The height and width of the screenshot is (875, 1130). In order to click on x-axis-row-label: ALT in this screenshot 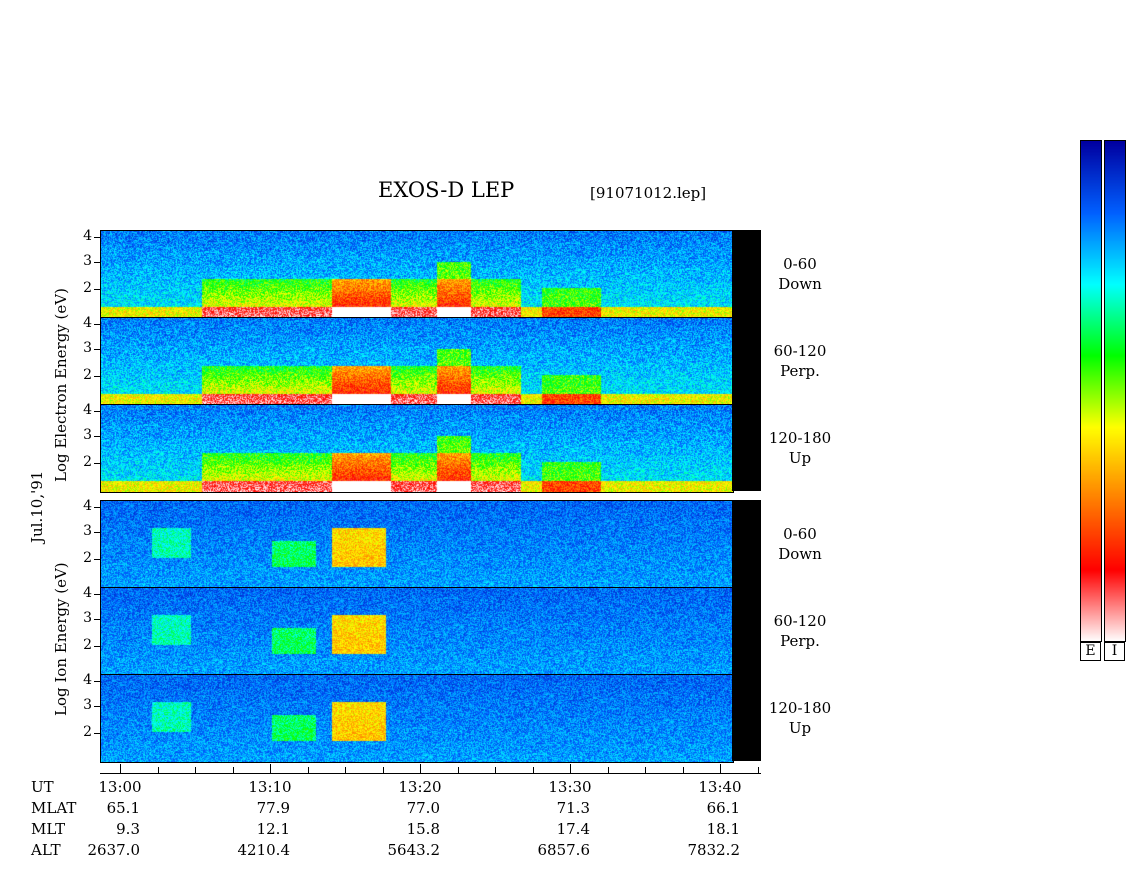, I will do `click(46, 850)`.